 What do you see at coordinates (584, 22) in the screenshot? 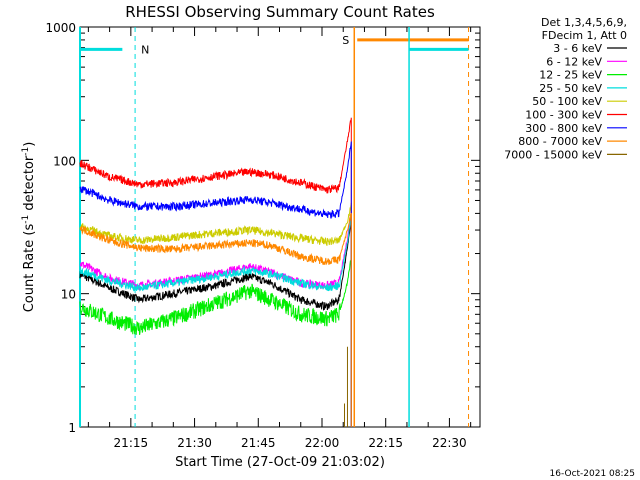
I see `legend-header-line: Det 1,3,4,5,6,9,` at bounding box center [584, 22].